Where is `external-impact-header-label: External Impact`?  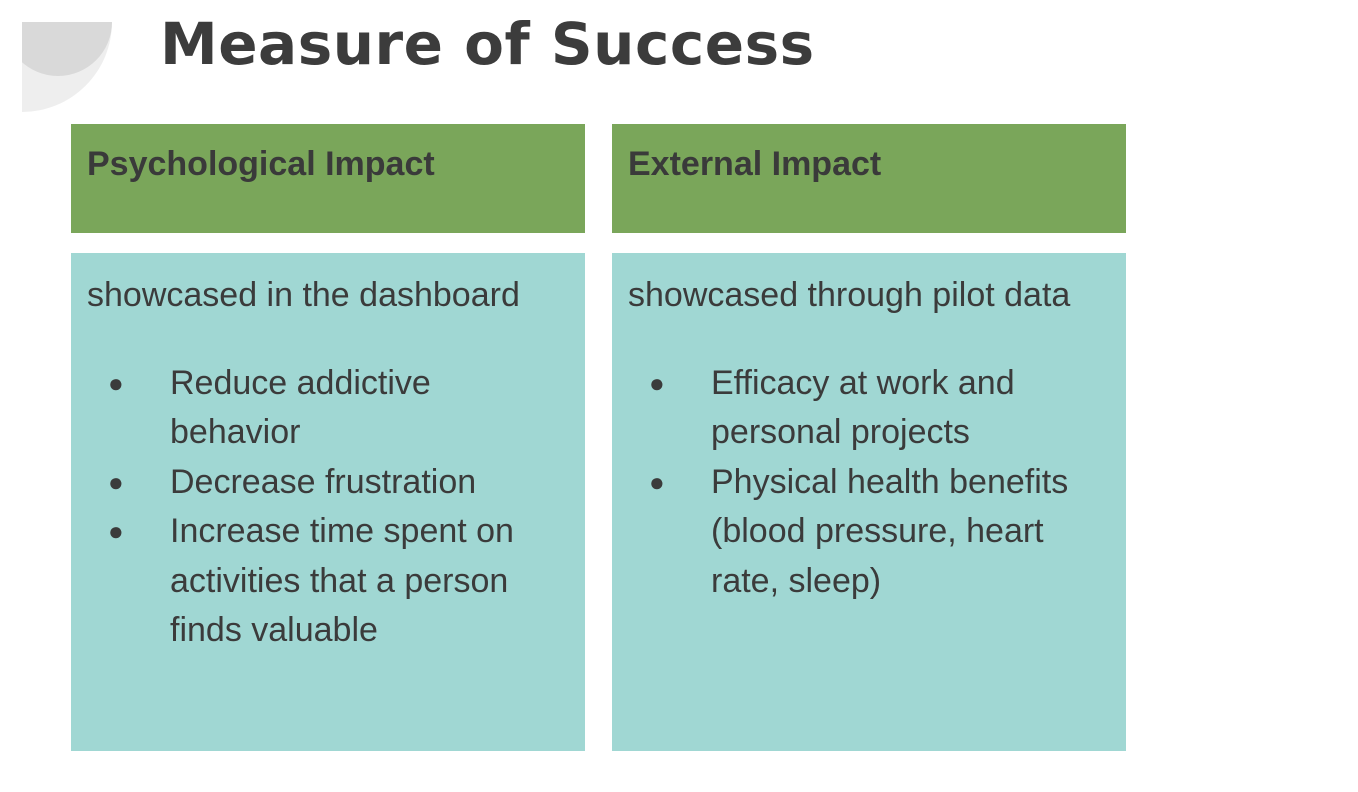 external-impact-header-label: External Impact is located at coordinates (755, 164).